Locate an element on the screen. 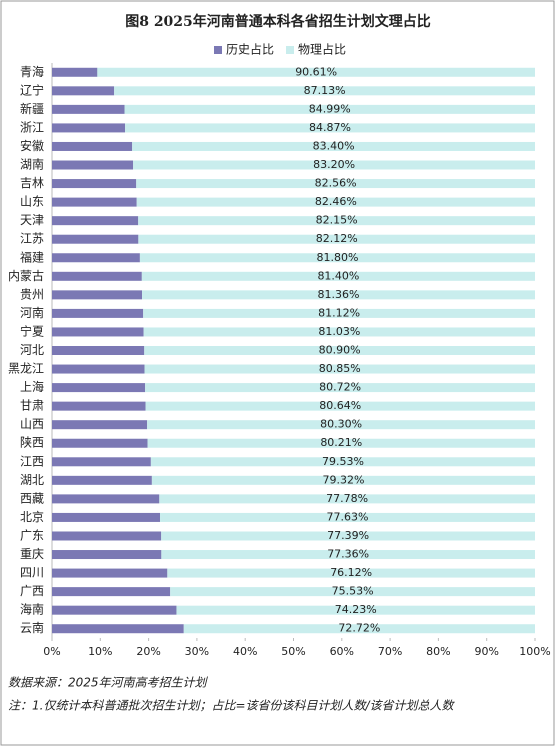  data-label: 82.15% is located at coordinates (337, 220).